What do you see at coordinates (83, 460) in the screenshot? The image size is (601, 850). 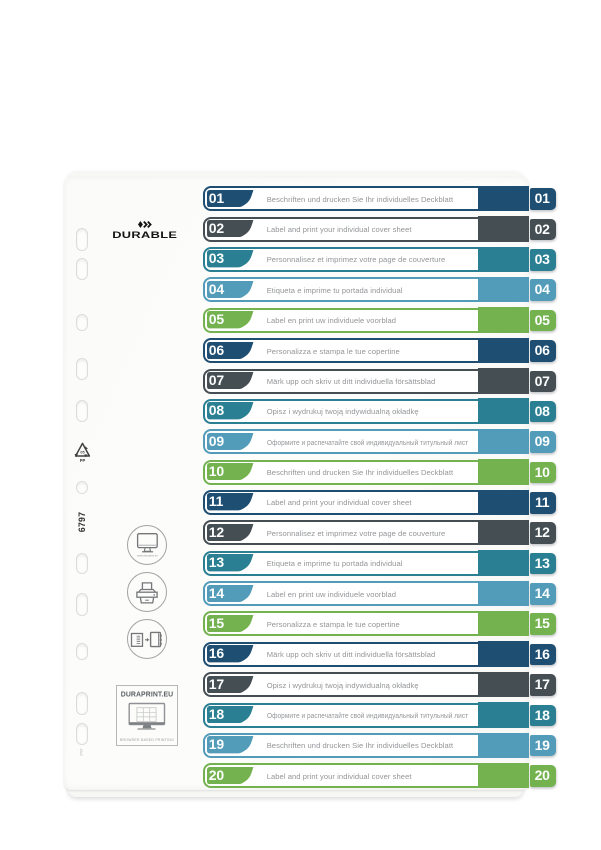 I see `svg-text: PP` at bounding box center [83, 460].